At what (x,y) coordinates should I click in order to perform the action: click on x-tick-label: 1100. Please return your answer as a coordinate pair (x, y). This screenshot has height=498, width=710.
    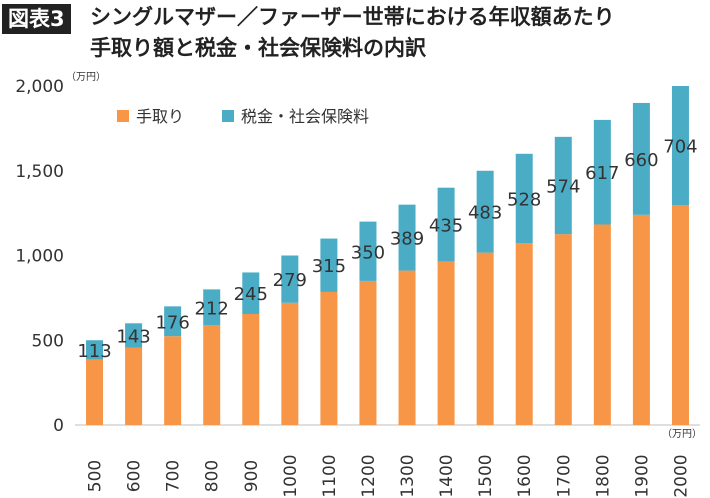
    Looking at the image, I should click on (330, 475).